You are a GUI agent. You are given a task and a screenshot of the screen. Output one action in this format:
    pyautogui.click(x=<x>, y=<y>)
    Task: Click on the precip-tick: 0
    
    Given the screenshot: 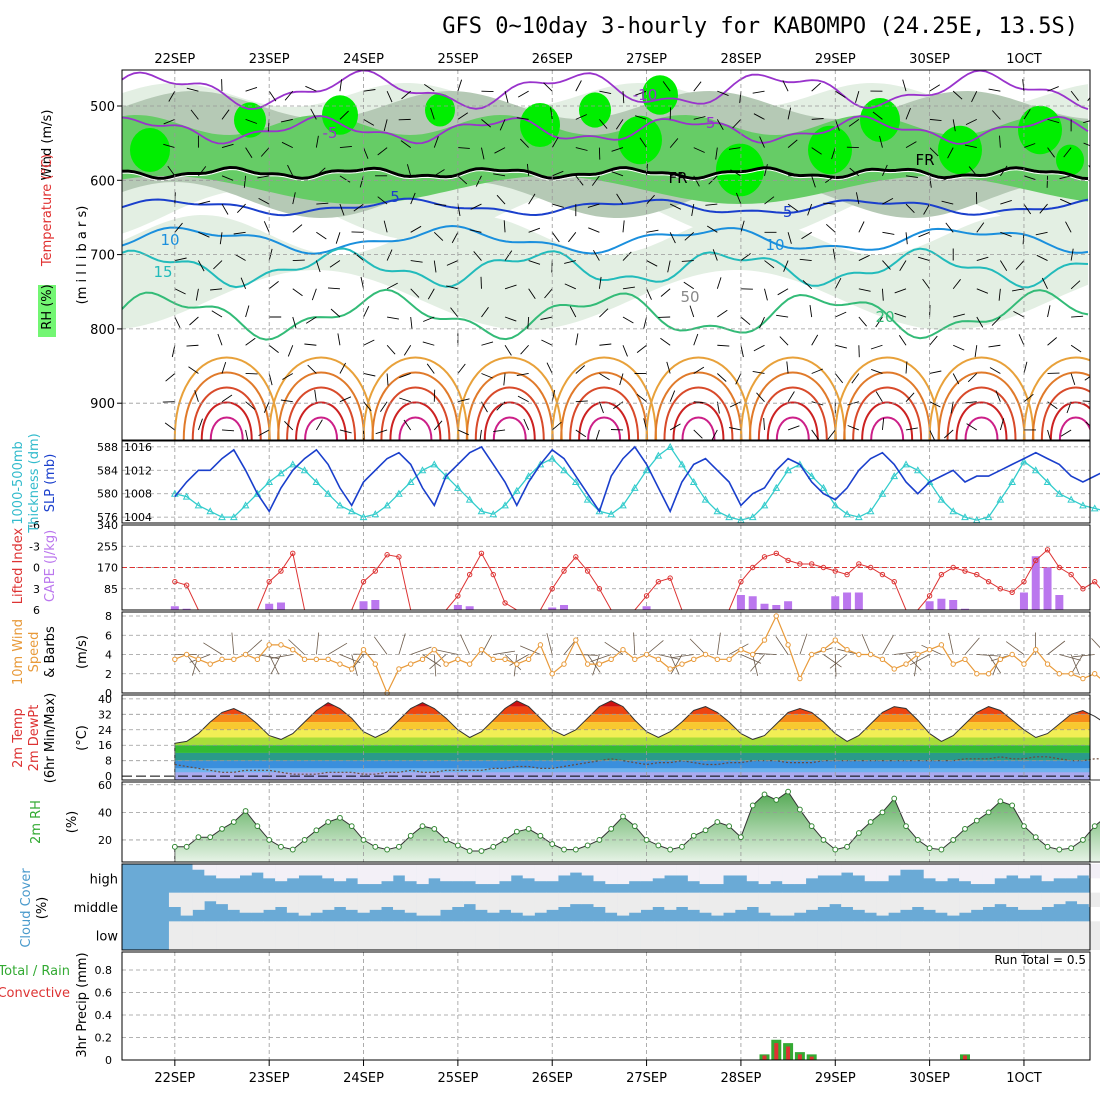 What is the action you would take?
    pyautogui.click(x=108, y=1060)
    